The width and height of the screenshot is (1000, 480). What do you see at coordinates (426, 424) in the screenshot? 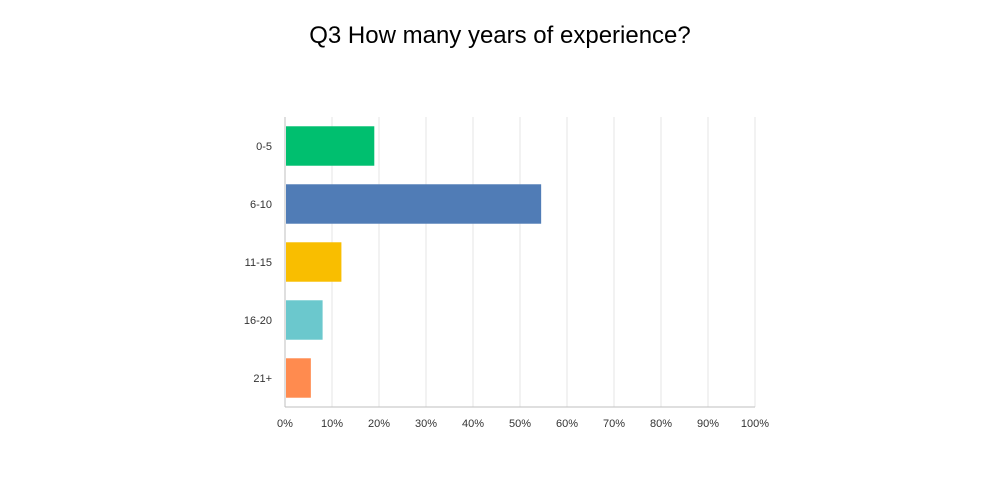
I see `x-tick-label: 30%` at bounding box center [426, 424].